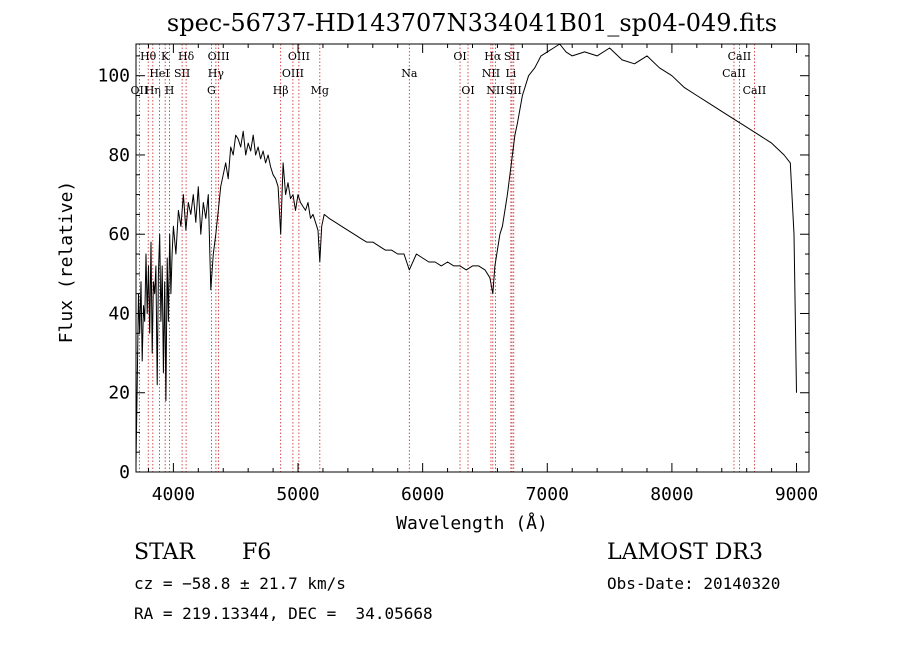  Describe the element at coordinates (216, 73) in the screenshot. I see `marker-label: Hγ` at that location.